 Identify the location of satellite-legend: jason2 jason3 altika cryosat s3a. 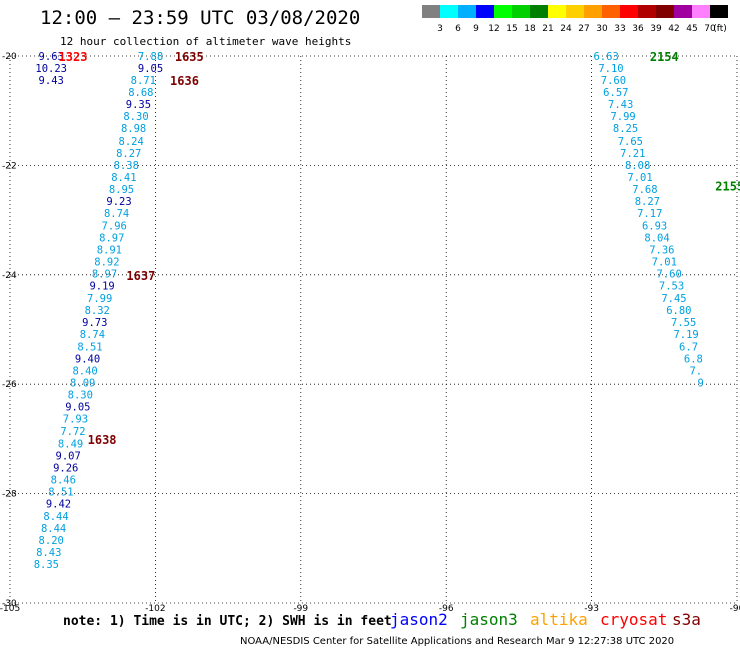
(545, 619).